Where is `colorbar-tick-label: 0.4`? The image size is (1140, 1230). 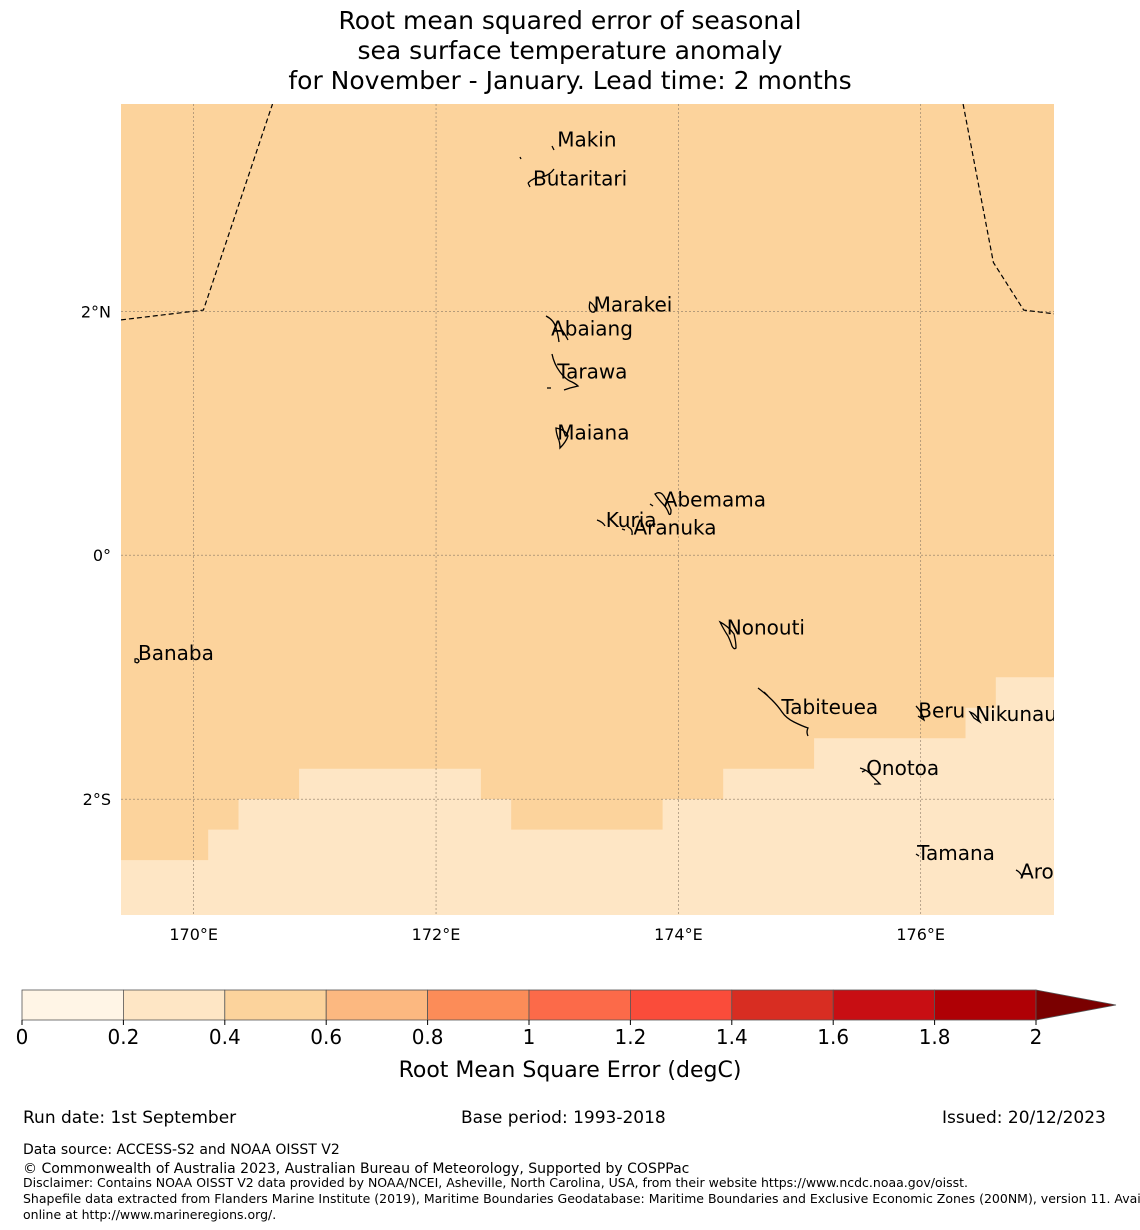
colorbar-tick-label: 0.4 is located at coordinates (225, 1037).